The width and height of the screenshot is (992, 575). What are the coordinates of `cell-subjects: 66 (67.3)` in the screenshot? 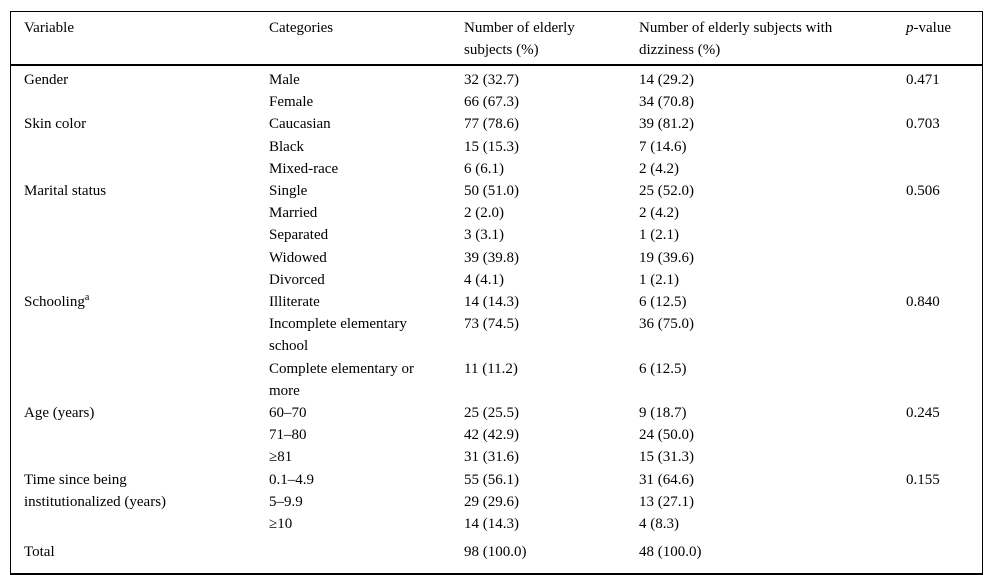 It's located at (491, 102).